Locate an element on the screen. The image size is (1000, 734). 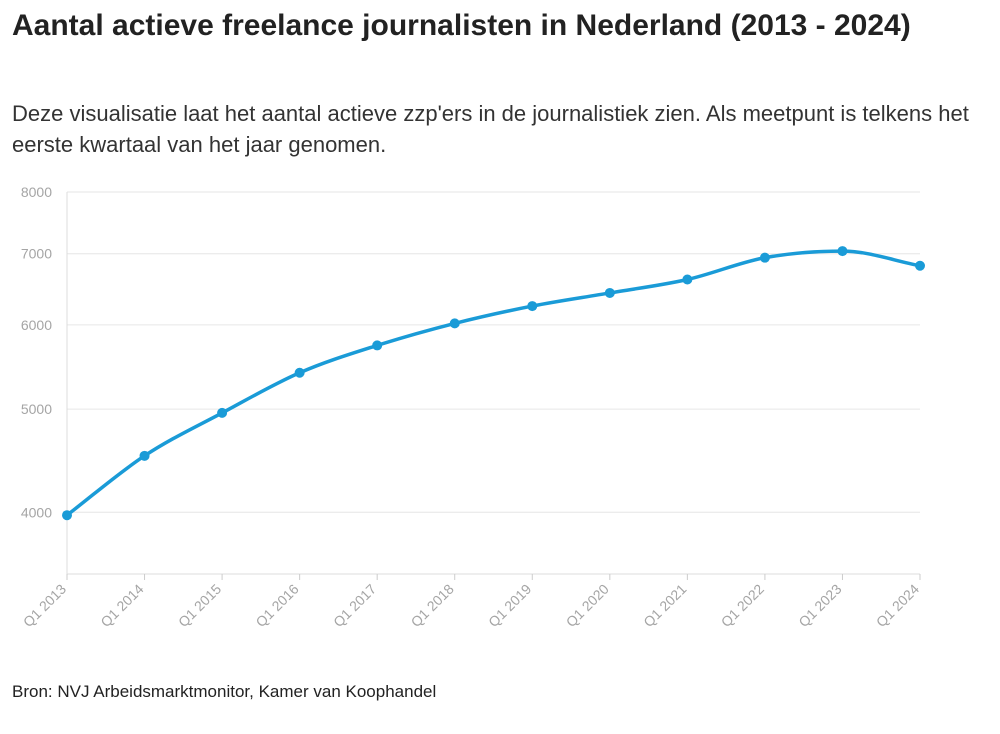
data-point-q1-2018 is located at coordinates (454, 323).